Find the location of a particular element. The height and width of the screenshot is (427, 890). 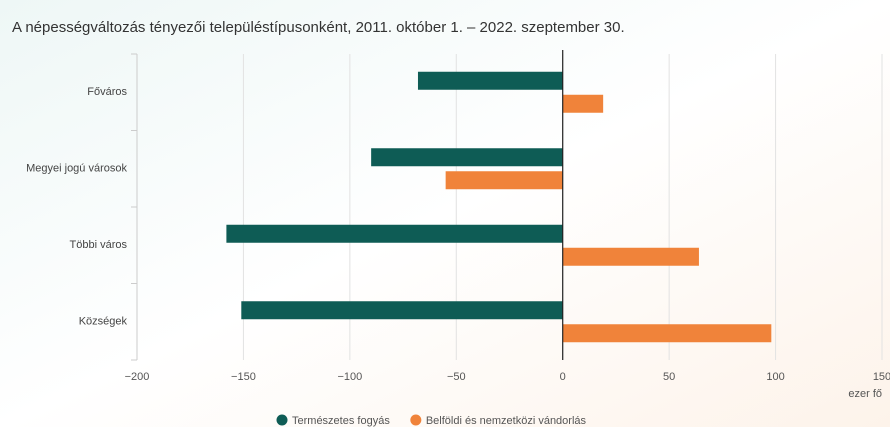

x-tick-label: −100 is located at coordinates (349, 377).